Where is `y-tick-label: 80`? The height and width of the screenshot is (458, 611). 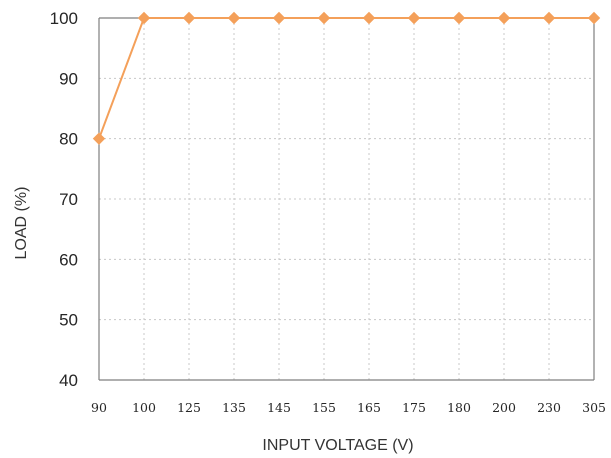 y-tick-label: 80 is located at coordinates (68, 139).